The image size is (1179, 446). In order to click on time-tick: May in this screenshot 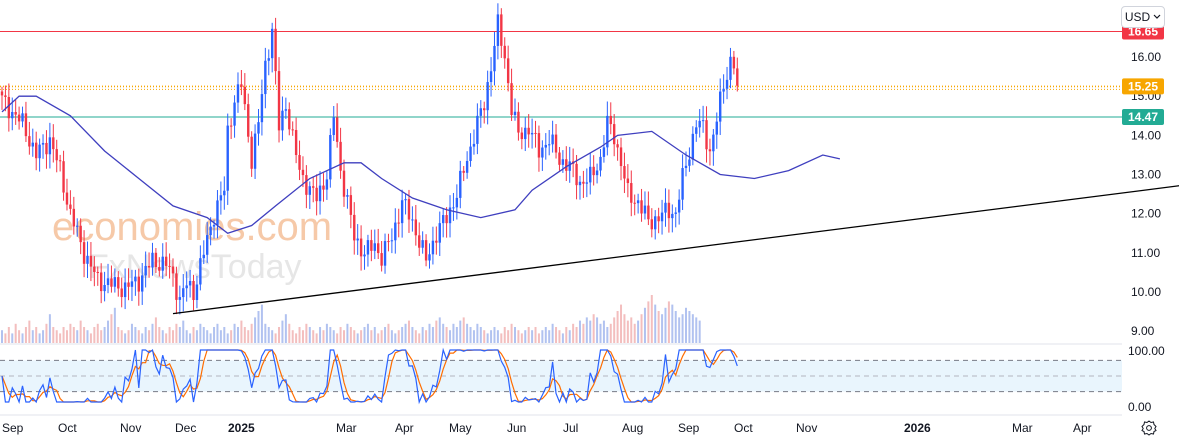, I will do `click(460, 428)`.